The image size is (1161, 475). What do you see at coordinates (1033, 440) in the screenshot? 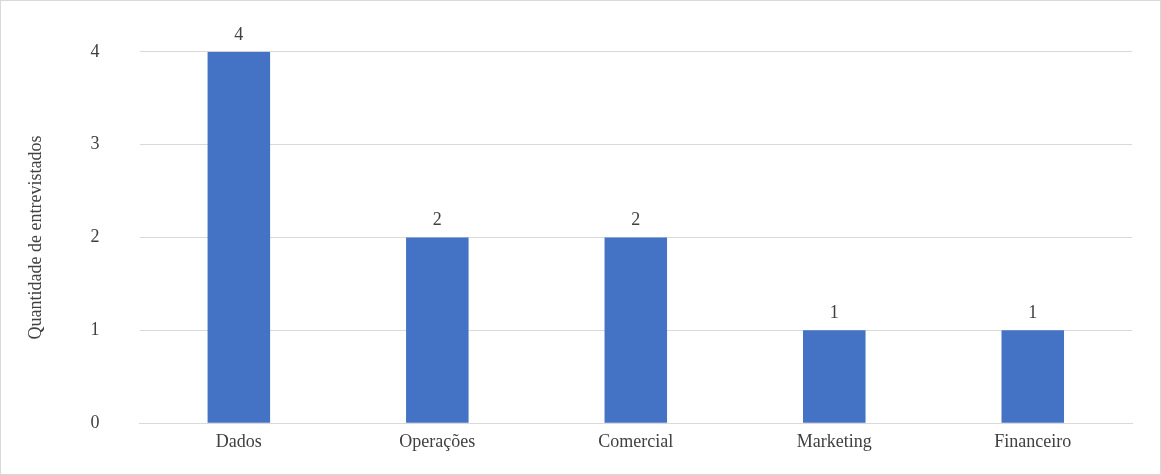
I see `x-tick-label: Financeiro` at bounding box center [1033, 440].